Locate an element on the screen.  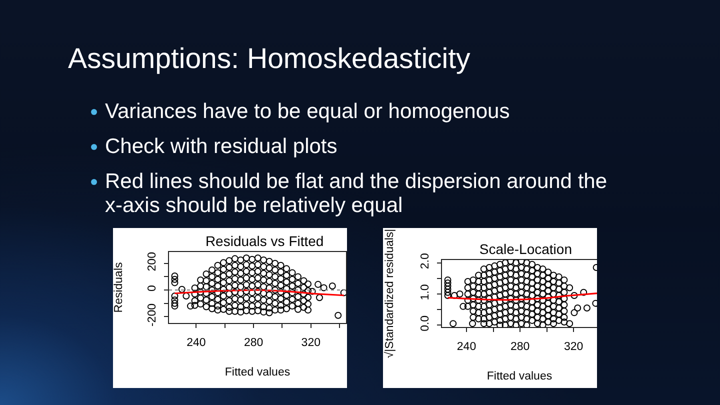
y-tick-label: 2.0 is located at coordinates (425, 261).